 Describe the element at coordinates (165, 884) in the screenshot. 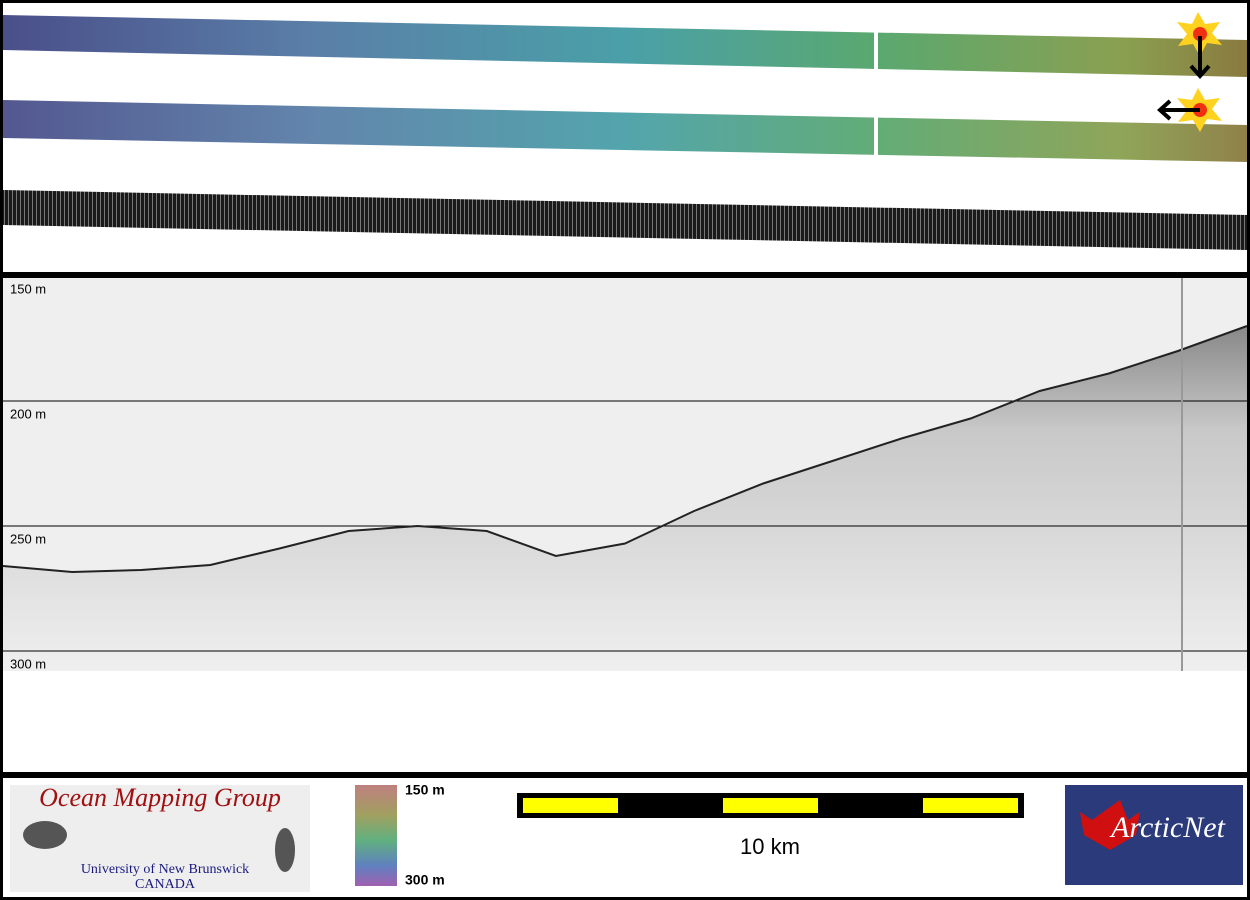

I see `logo-text: CANADA` at that location.